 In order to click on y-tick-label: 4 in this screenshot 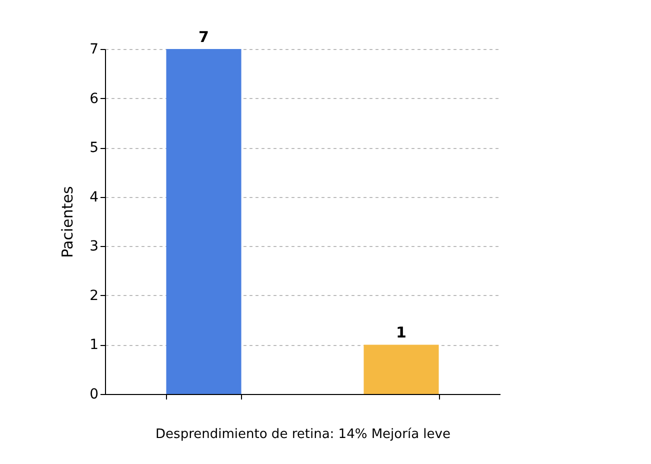, I will do `click(94, 197)`.